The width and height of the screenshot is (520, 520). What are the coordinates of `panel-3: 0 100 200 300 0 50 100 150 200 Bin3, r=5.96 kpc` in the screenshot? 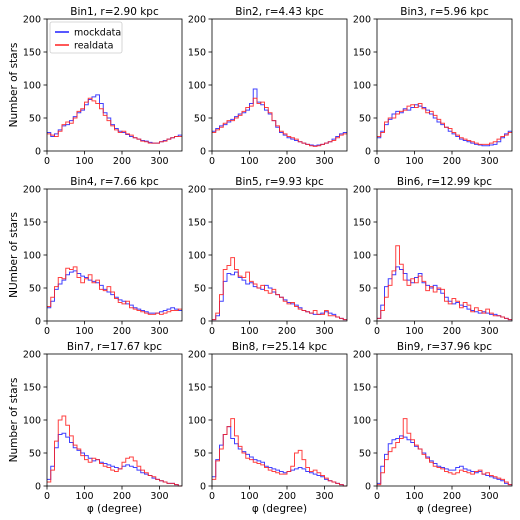 It's located at (433, 86).